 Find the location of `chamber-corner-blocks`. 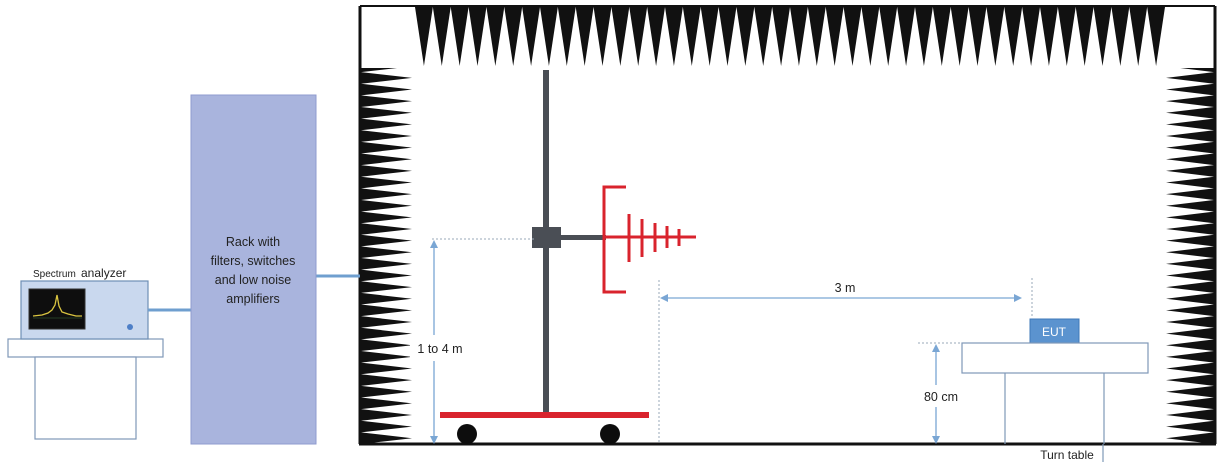

chamber-corner-blocks is located at coordinates (787, 38).